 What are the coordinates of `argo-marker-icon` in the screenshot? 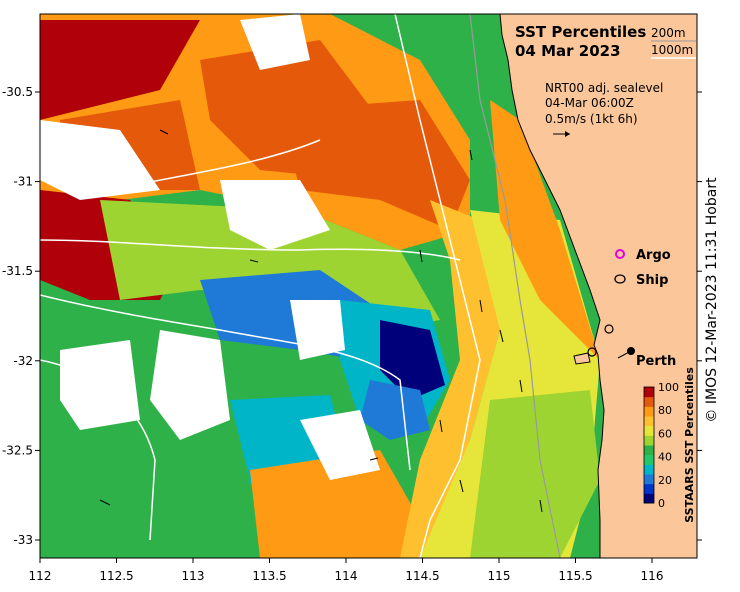 It's located at (620, 254).